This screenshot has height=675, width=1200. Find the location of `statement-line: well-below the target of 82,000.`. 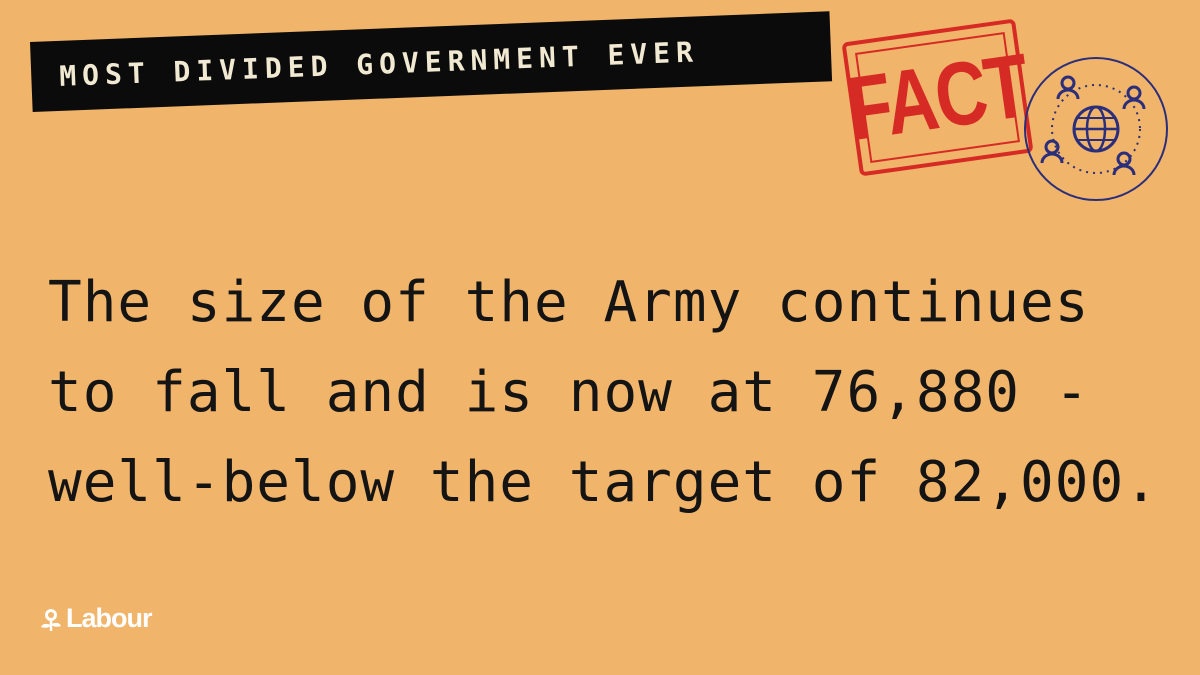

statement-line: well-below the target of 82,000. is located at coordinates (603, 482).